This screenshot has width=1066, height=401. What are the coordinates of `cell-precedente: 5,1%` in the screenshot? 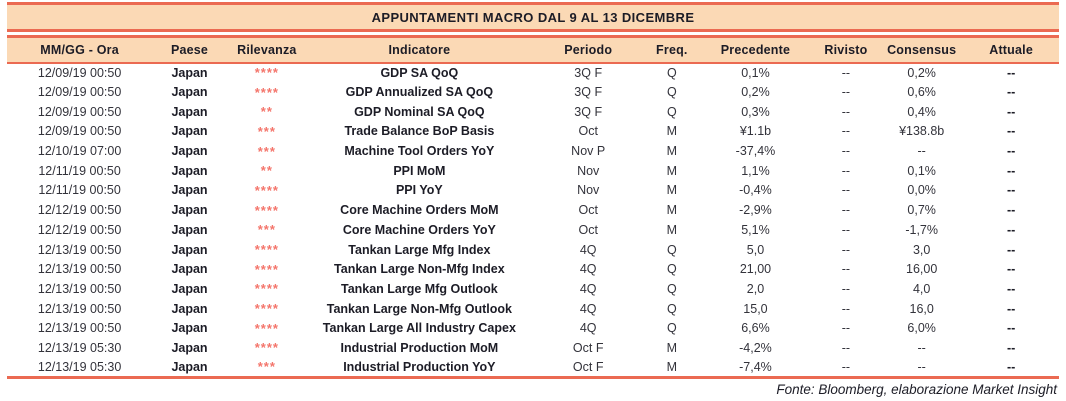 It's located at (755, 229).